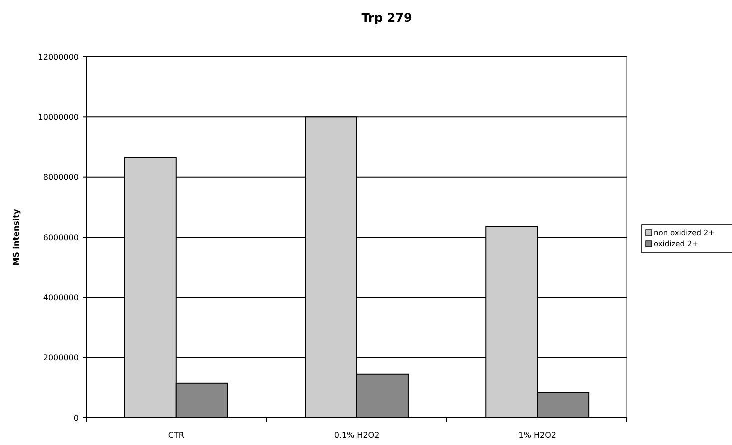 Image resolution: width=732 pixels, height=445 pixels. What do you see at coordinates (61, 237) in the screenshot?
I see `y-tick-label: 6000000` at bounding box center [61, 237].